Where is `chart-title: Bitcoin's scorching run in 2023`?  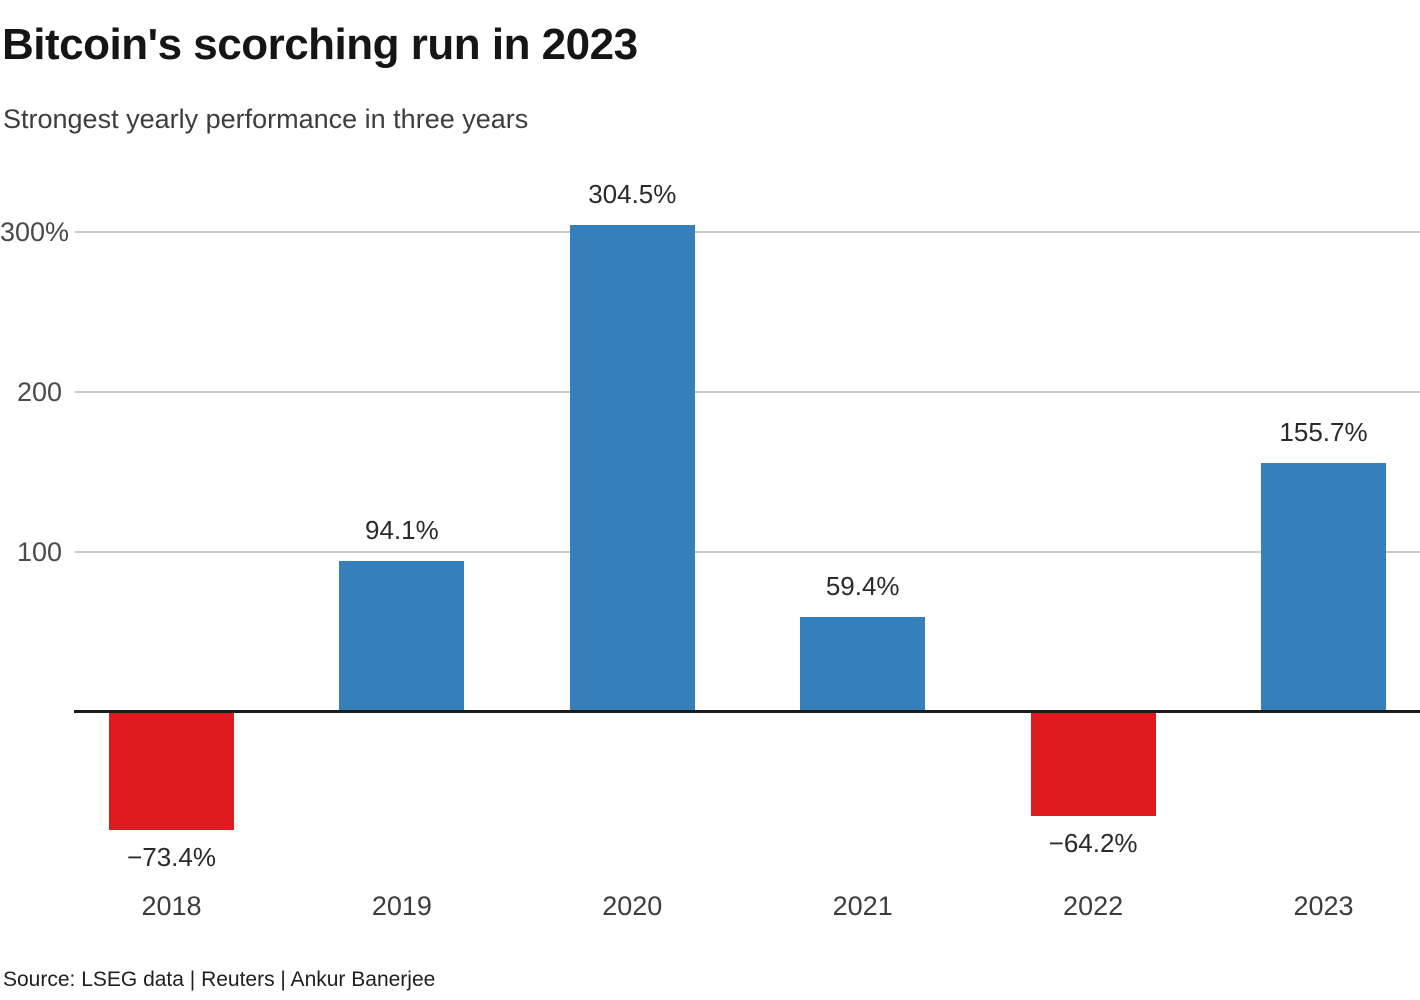 chart-title: Bitcoin's scorching run in 2023 is located at coordinates (320, 44).